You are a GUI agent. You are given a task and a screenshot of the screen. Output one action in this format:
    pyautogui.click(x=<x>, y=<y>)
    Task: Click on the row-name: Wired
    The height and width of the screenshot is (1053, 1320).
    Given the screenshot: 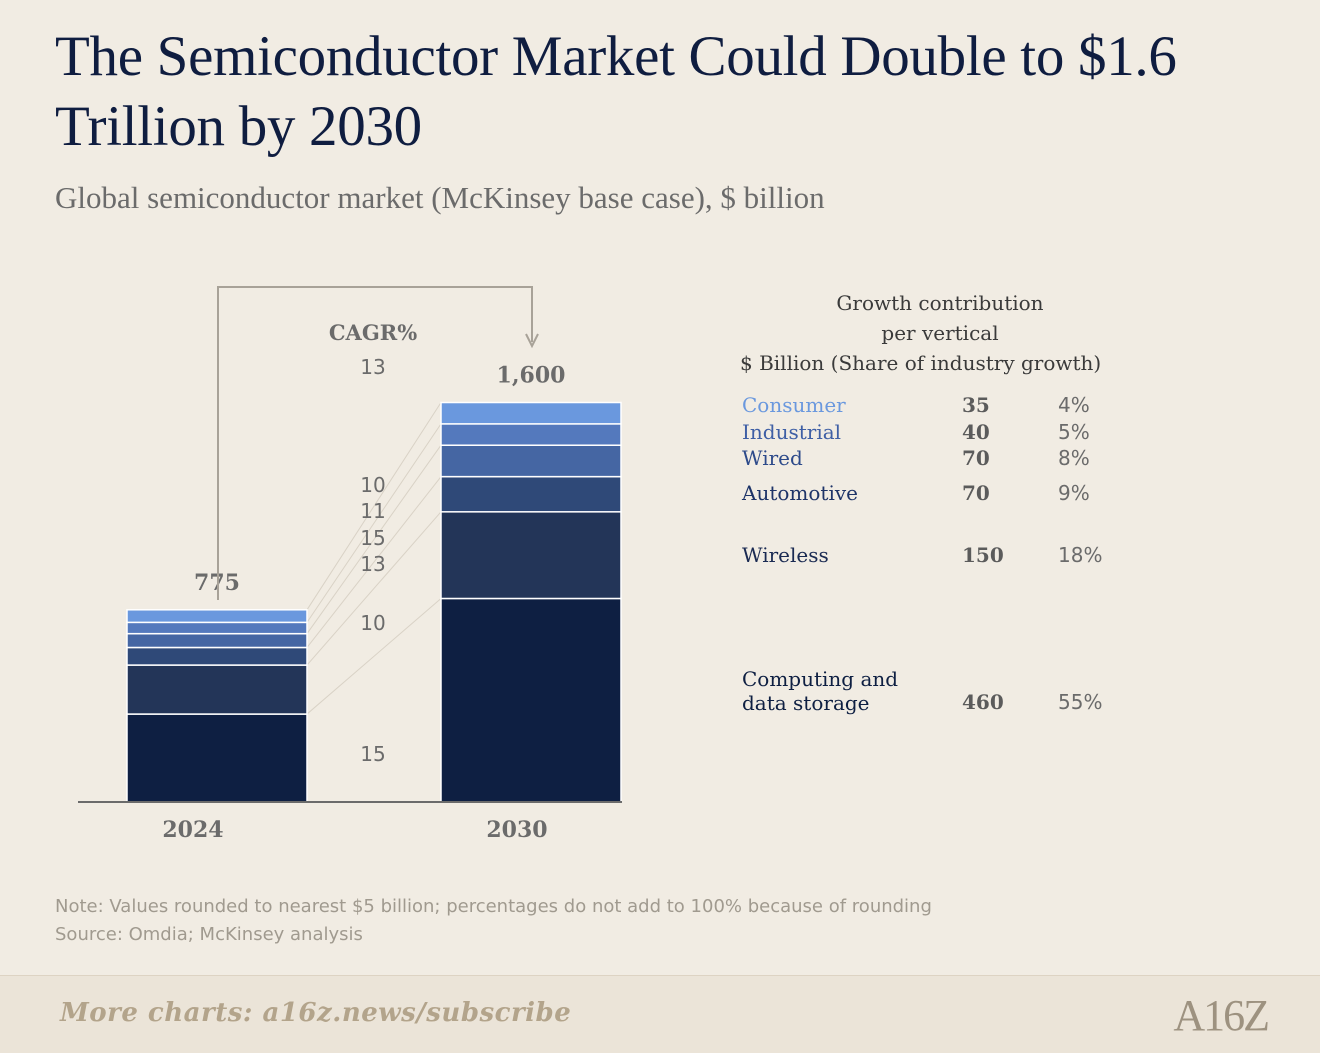 What is the action you would take?
    pyautogui.click(x=772, y=458)
    